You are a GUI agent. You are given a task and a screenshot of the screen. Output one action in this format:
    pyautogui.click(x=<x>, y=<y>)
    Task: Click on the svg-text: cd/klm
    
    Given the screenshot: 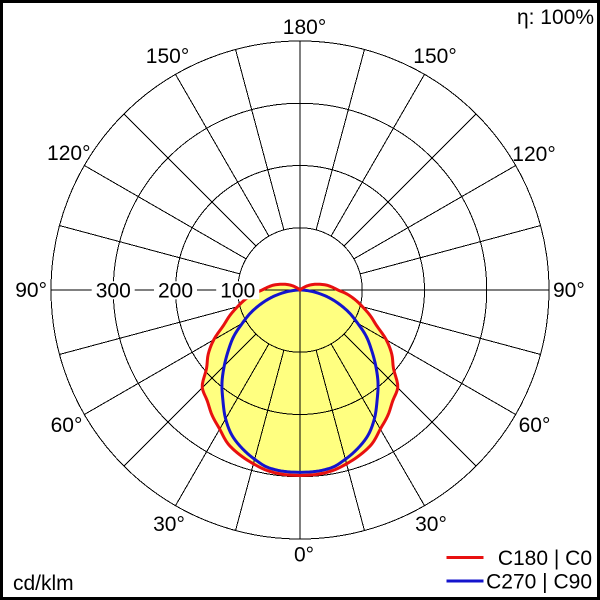 What is the action you would take?
    pyautogui.click(x=43, y=583)
    